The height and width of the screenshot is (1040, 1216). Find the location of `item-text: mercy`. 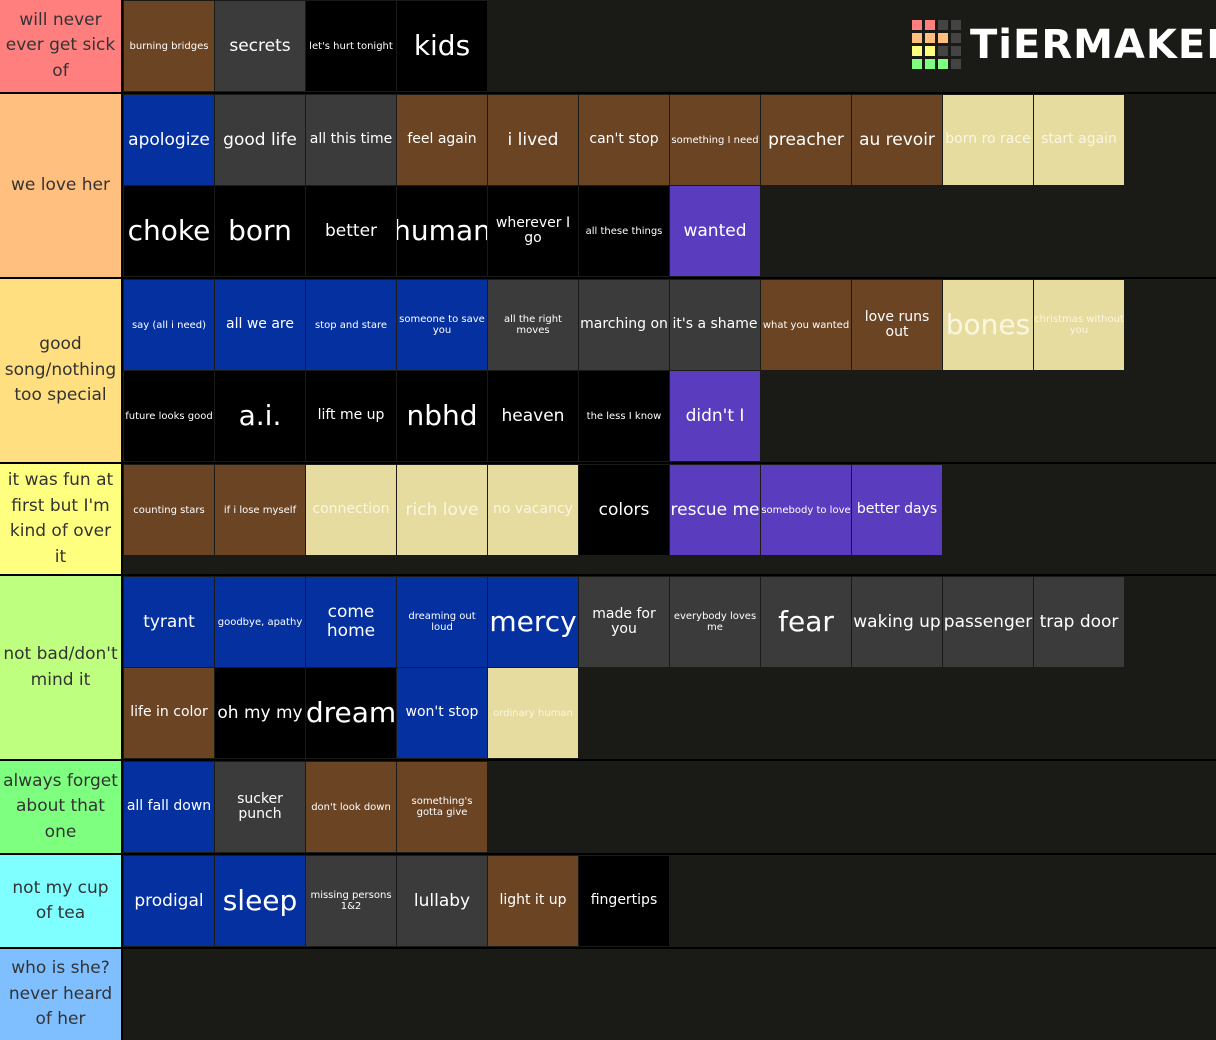

item-text: mercy is located at coordinates (533, 621).